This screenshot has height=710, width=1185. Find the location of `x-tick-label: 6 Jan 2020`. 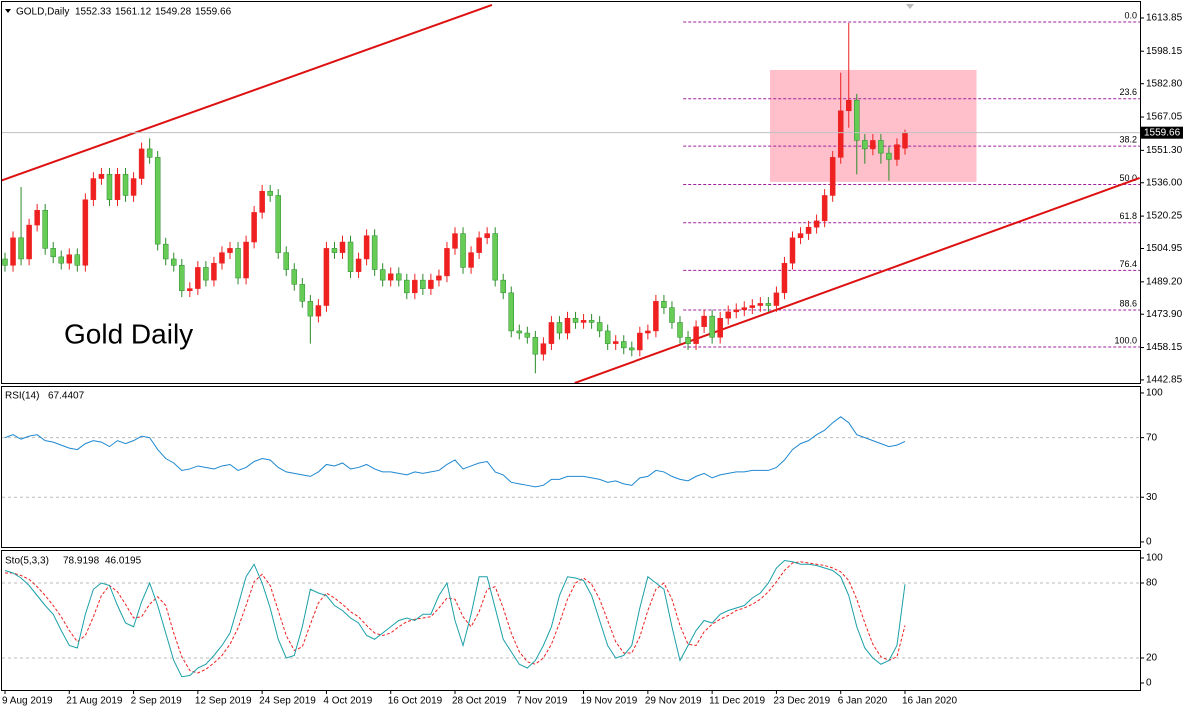

x-tick-label: 6 Jan 2020 is located at coordinates (863, 701).